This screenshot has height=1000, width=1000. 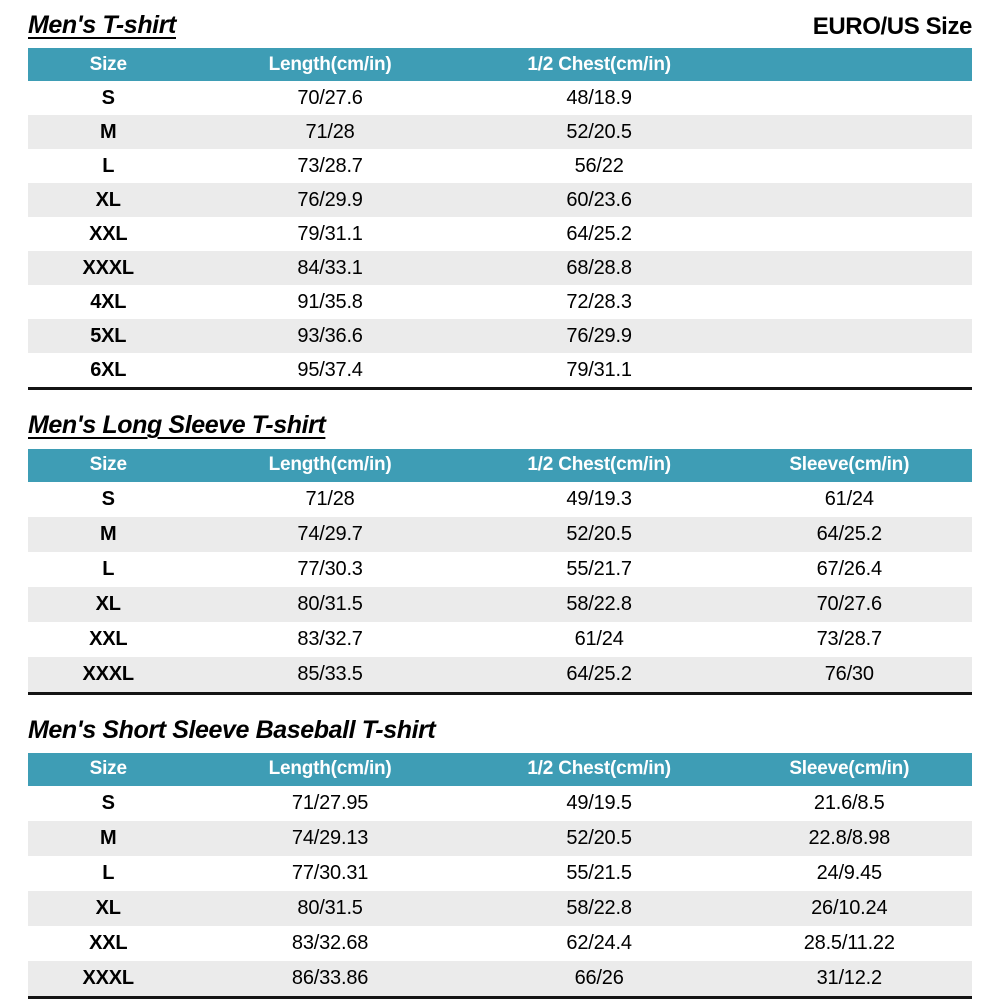 What do you see at coordinates (849, 673) in the screenshot?
I see `measurement-cell: 76/30` at bounding box center [849, 673].